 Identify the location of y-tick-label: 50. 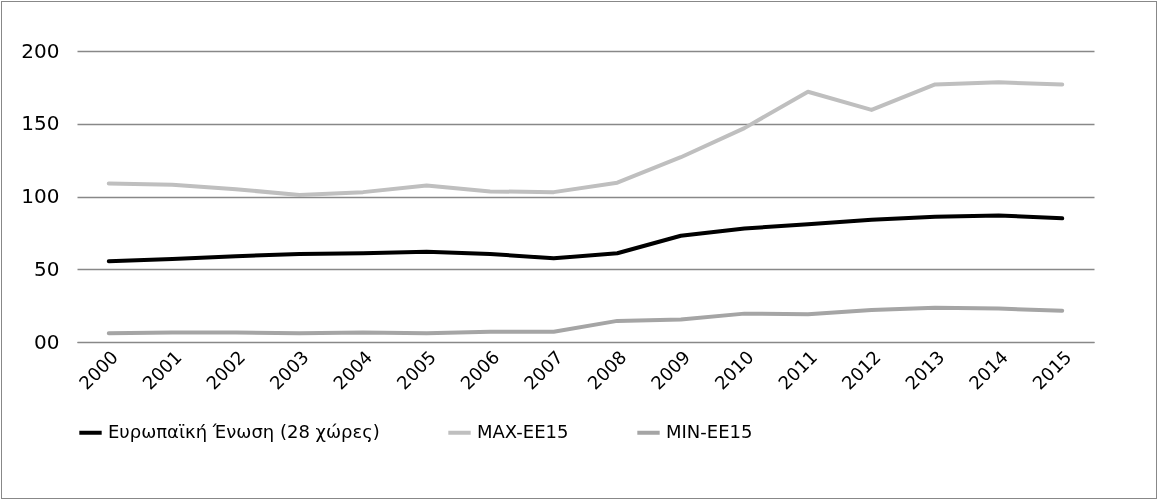
(47, 268).